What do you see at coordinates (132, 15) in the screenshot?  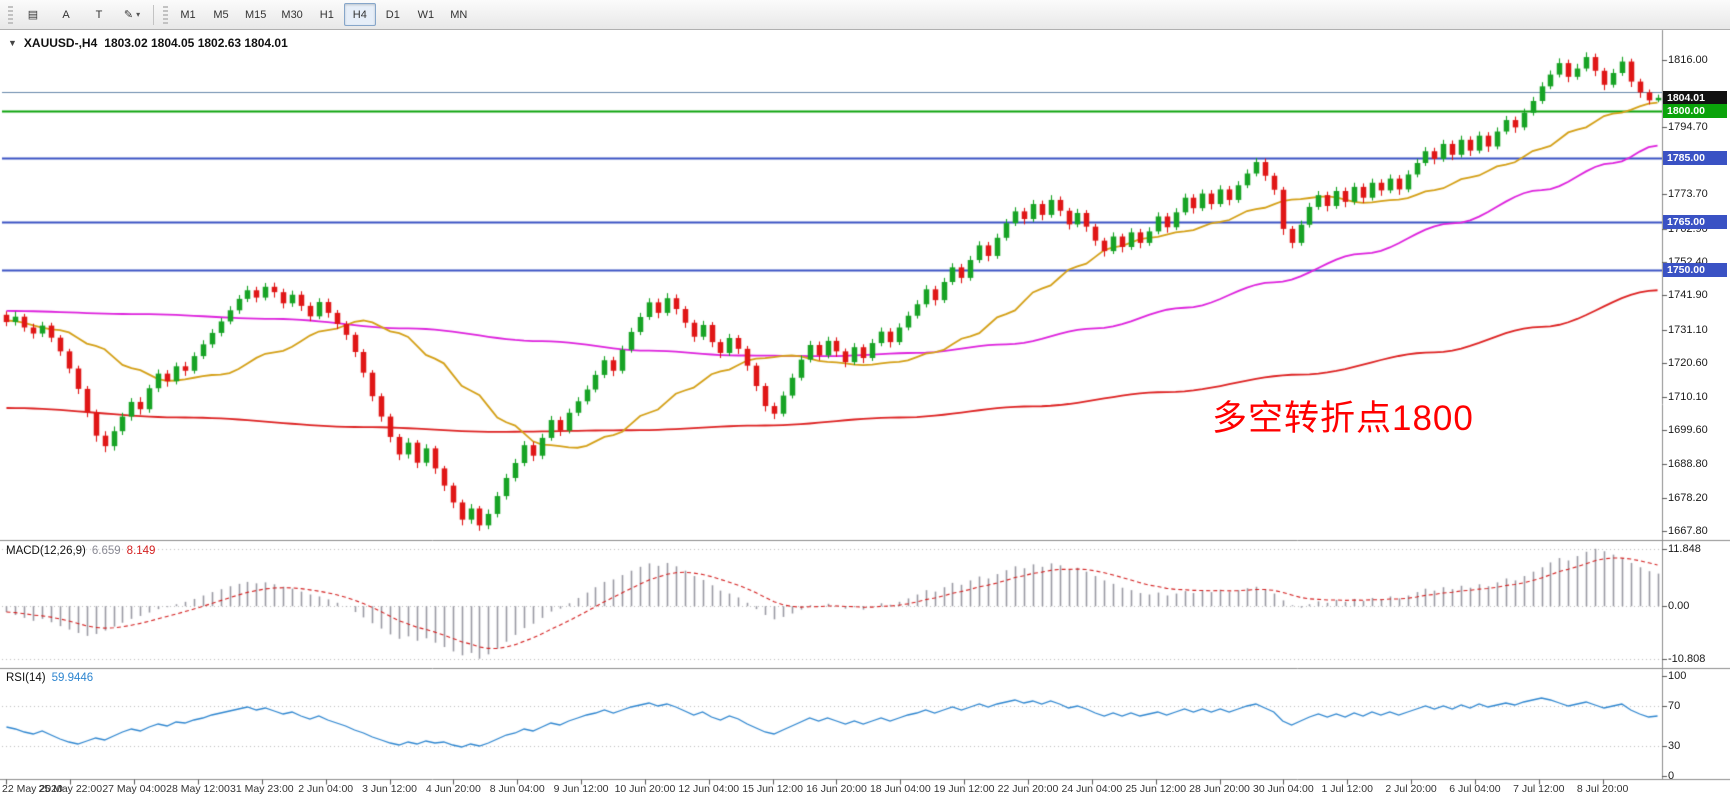 I see `draw-tools-icon: ✎ ▾` at bounding box center [132, 15].